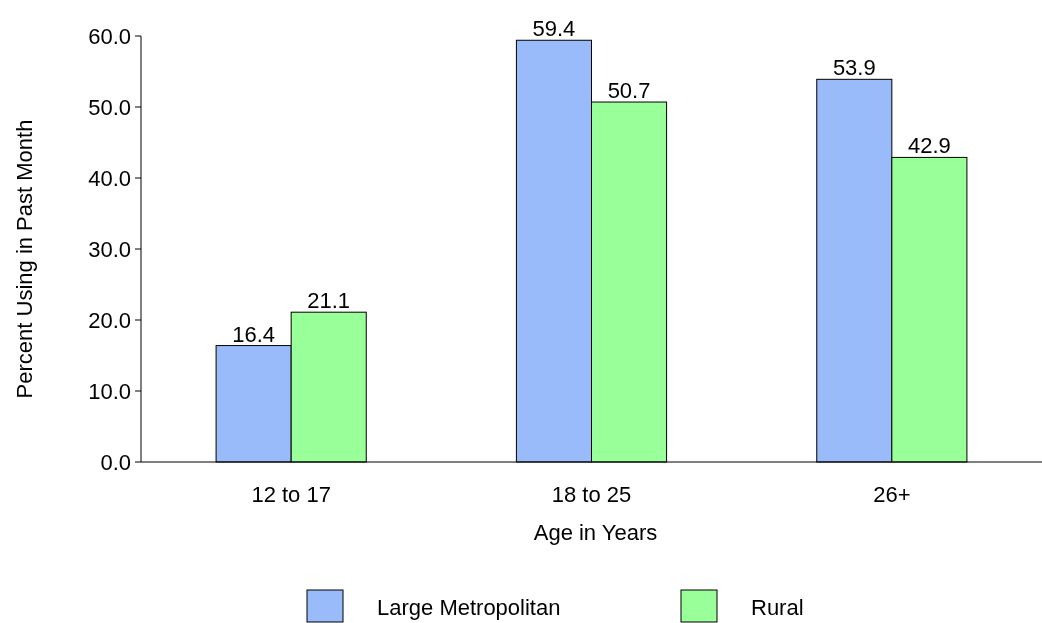 The image size is (1042, 623). What do you see at coordinates (629, 91) in the screenshot?
I see `data-label: 50.7` at bounding box center [629, 91].